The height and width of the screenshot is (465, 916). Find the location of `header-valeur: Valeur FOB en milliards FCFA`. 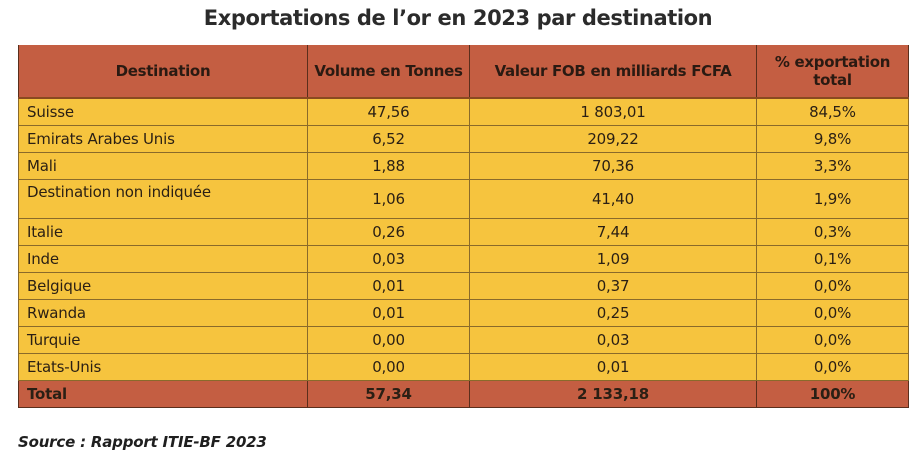

header-valeur: Valeur FOB en milliards FCFA is located at coordinates (613, 71).